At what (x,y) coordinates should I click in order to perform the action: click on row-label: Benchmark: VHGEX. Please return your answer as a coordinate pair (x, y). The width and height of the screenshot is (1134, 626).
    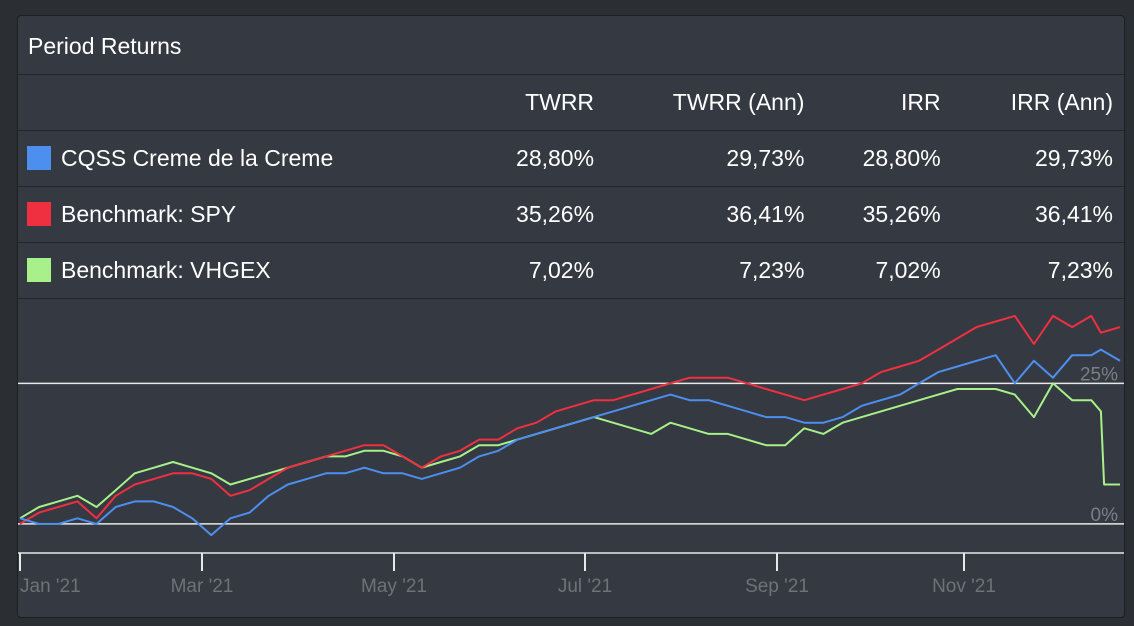
    Looking at the image, I should click on (166, 270).